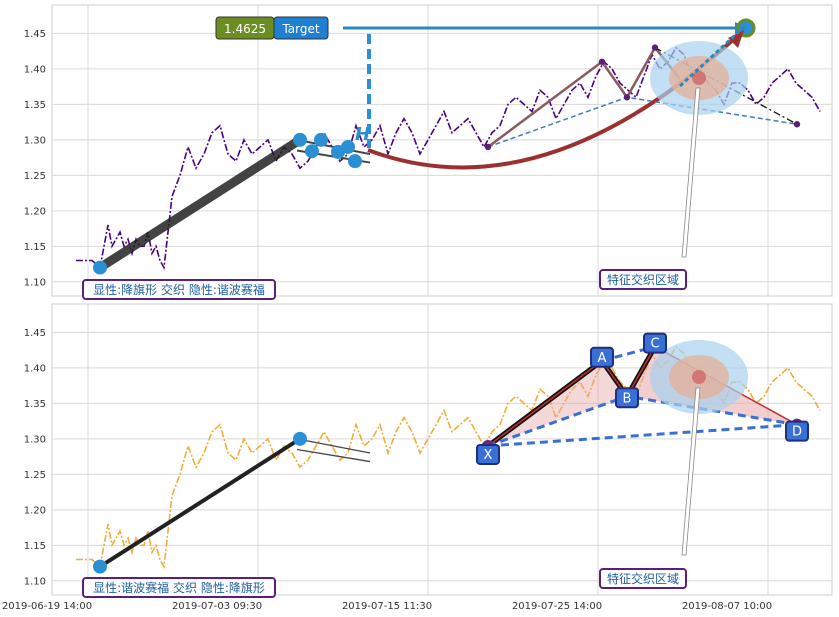  Describe the element at coordinates (727, 606) in the screenshot. I see `x-tick-label: 2019-08-07 10:00` at that location.